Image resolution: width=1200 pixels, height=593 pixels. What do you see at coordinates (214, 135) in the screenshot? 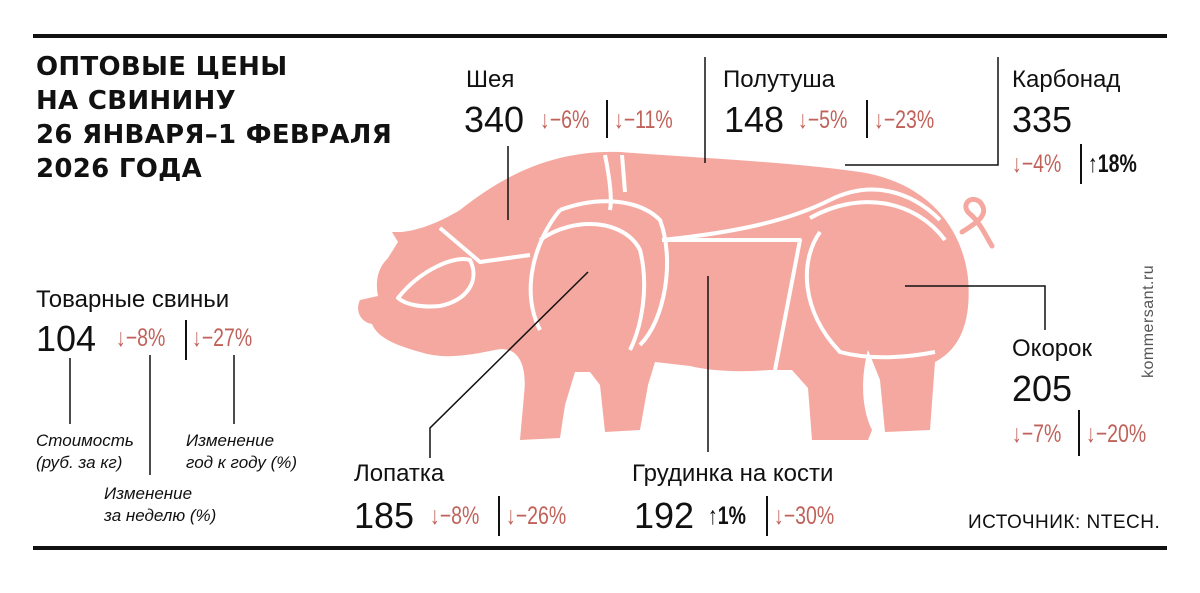
I see `title-line-3: 26 ЯНВАРЯ–1 ФЕВРАЛЯ` at bounding box center [214, 135].